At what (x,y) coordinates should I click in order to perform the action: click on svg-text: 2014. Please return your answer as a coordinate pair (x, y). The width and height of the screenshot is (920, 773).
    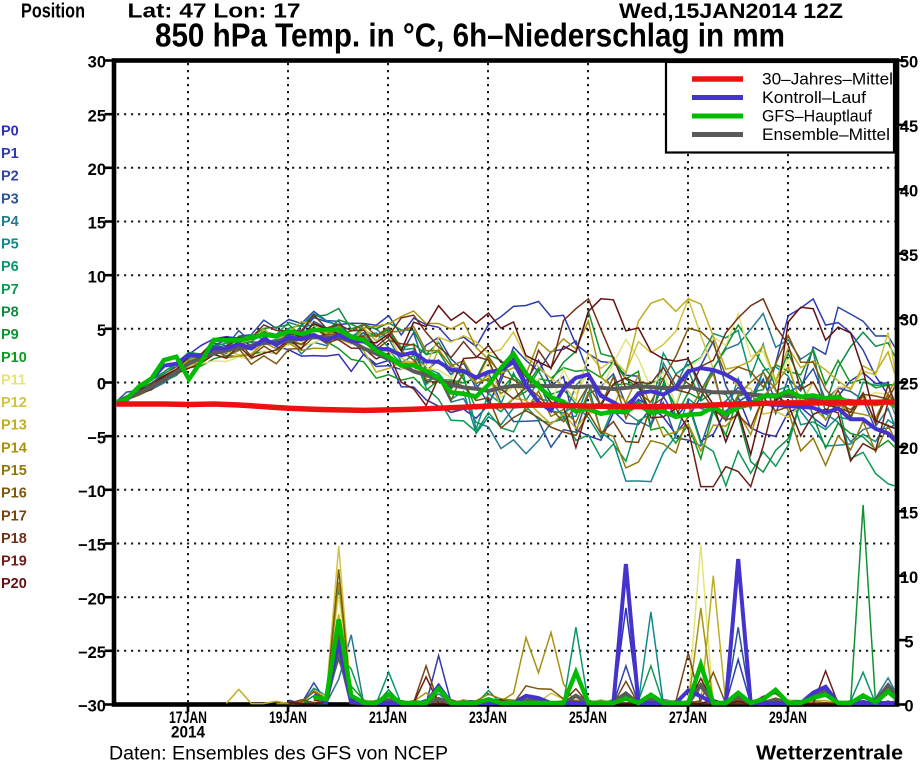
    Looking at the image, I should click on (188, 733).